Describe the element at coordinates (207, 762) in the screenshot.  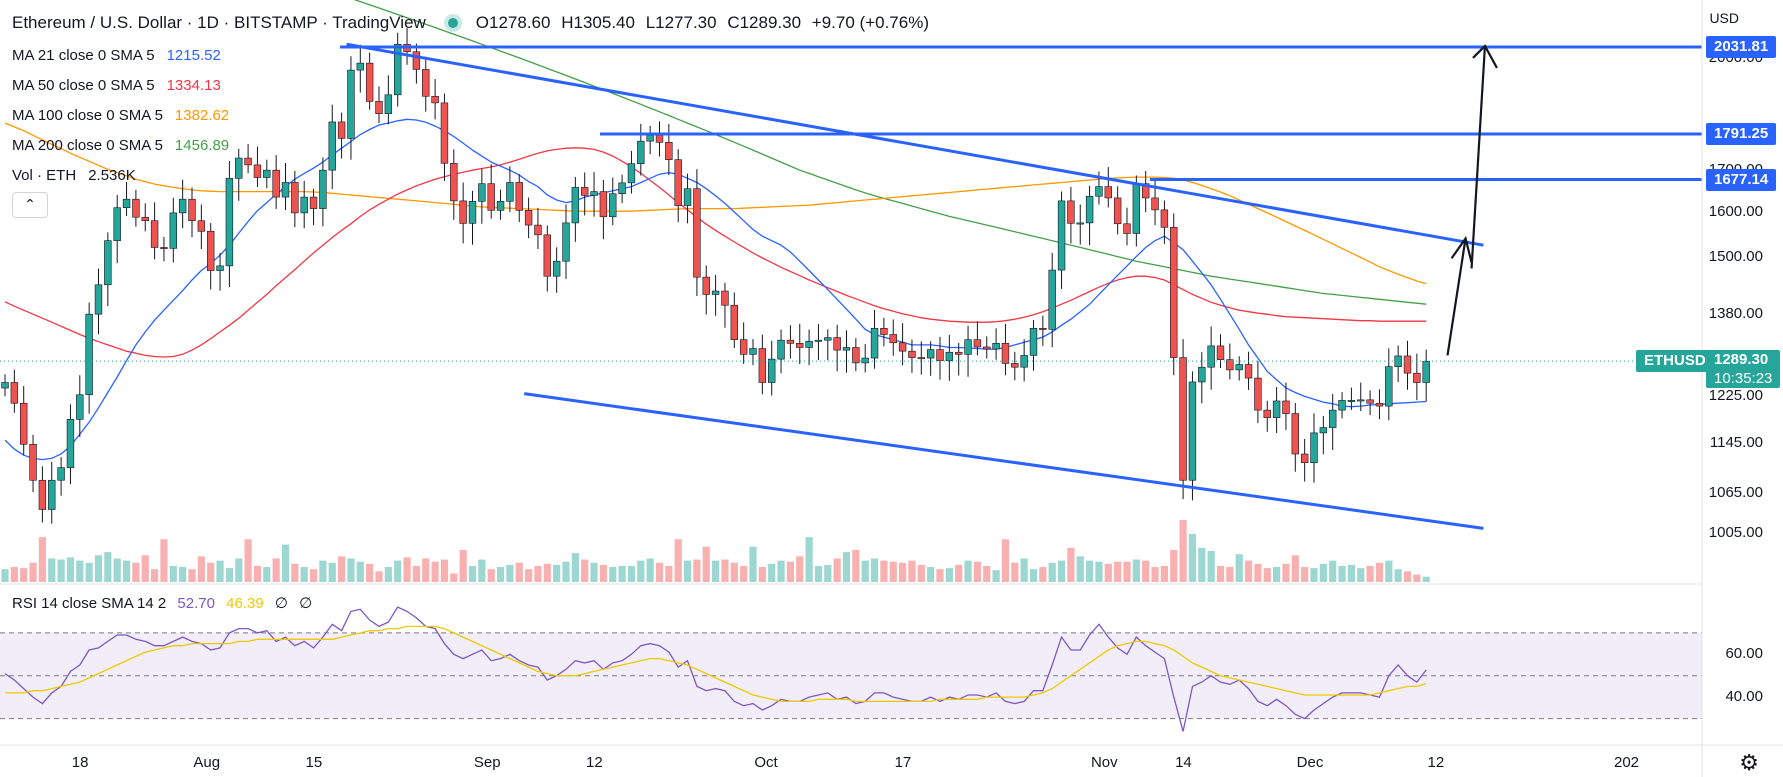
I see `time-axis-label: Aug` at that location.